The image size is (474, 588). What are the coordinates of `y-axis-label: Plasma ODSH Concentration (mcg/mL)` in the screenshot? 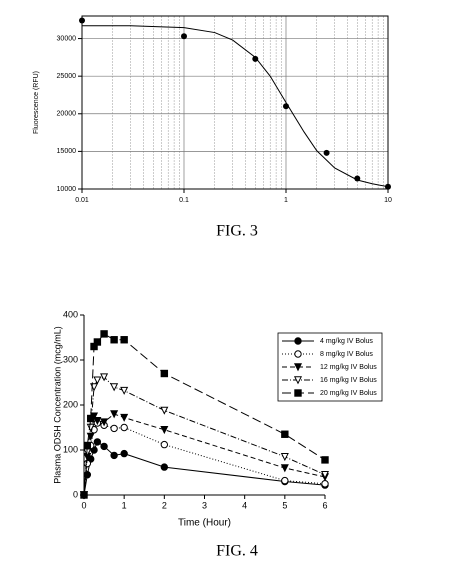 It's located at (57, 405).